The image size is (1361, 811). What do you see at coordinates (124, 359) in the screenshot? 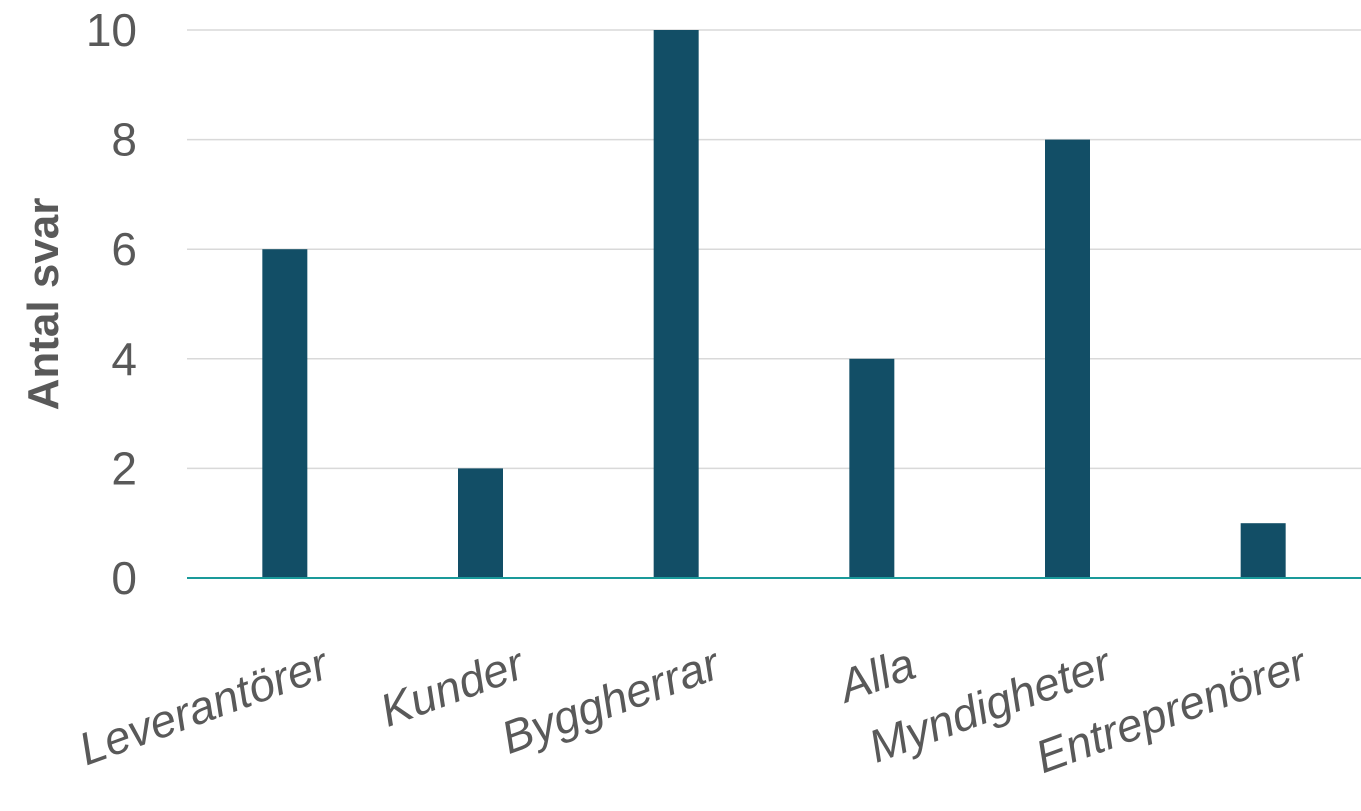
I see `y-tick-label: 4` at bounding box center [124, 359].